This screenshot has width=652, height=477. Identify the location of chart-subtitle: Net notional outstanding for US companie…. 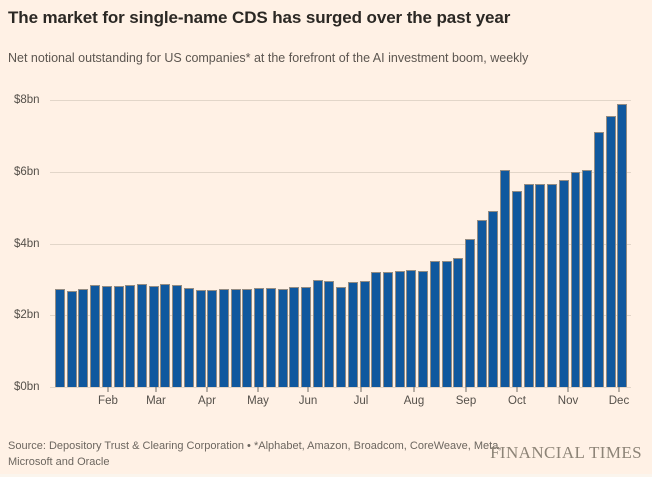
(268, 58).